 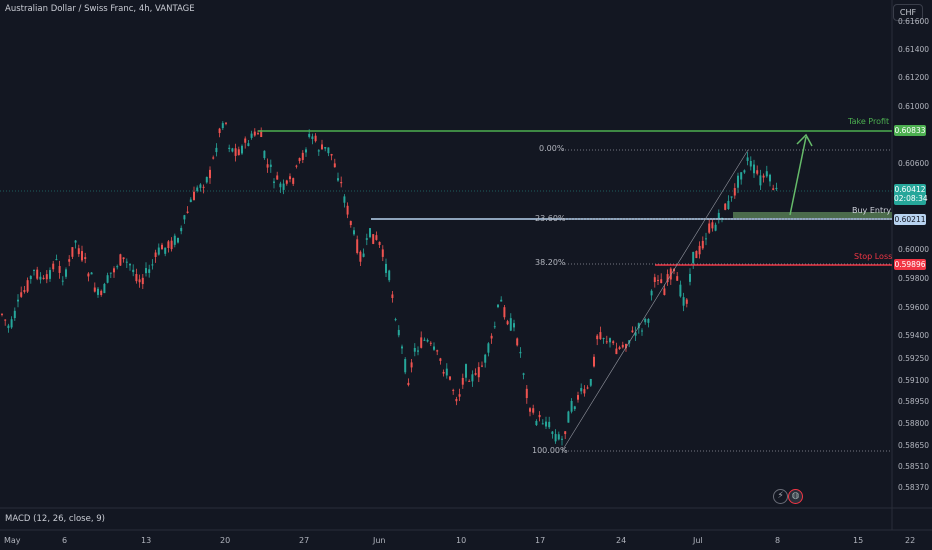 I want to click on lightning-icon: ⚡, so click(x=780, y=496).